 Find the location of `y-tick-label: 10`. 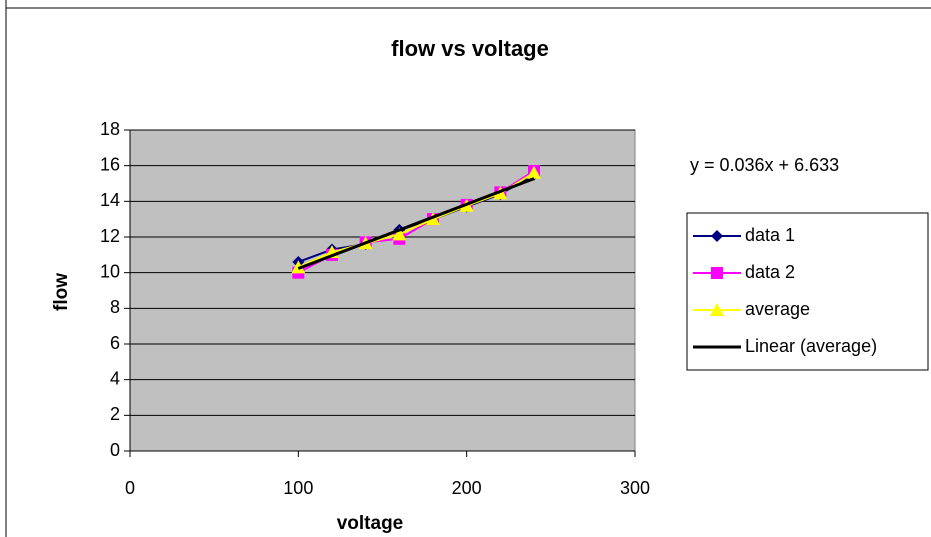

y-tick-label: 10 is located at coordinates (110, 271).